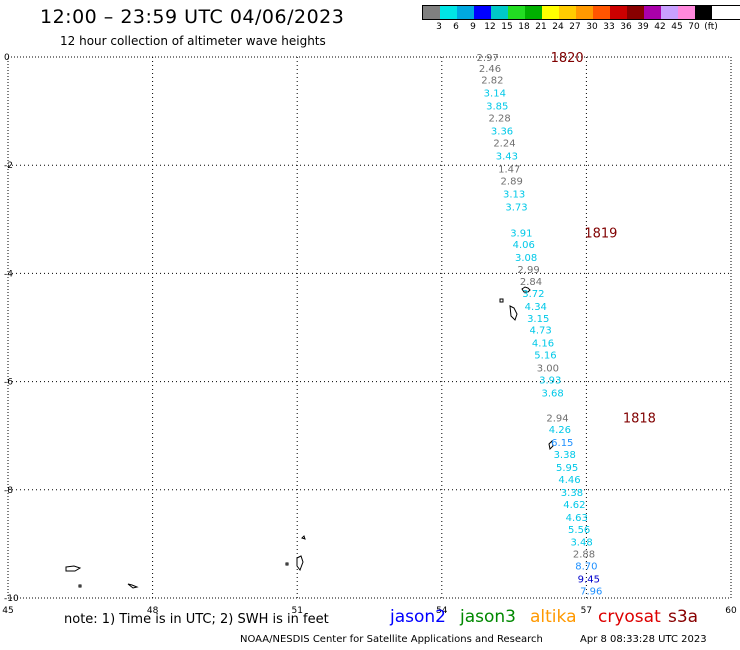 Image resolution: width=740 pixels, height=650 pixels. Describe the element at coordinates (8, 383) in the screenshot. I see `y-tick-label: -6` at that location.